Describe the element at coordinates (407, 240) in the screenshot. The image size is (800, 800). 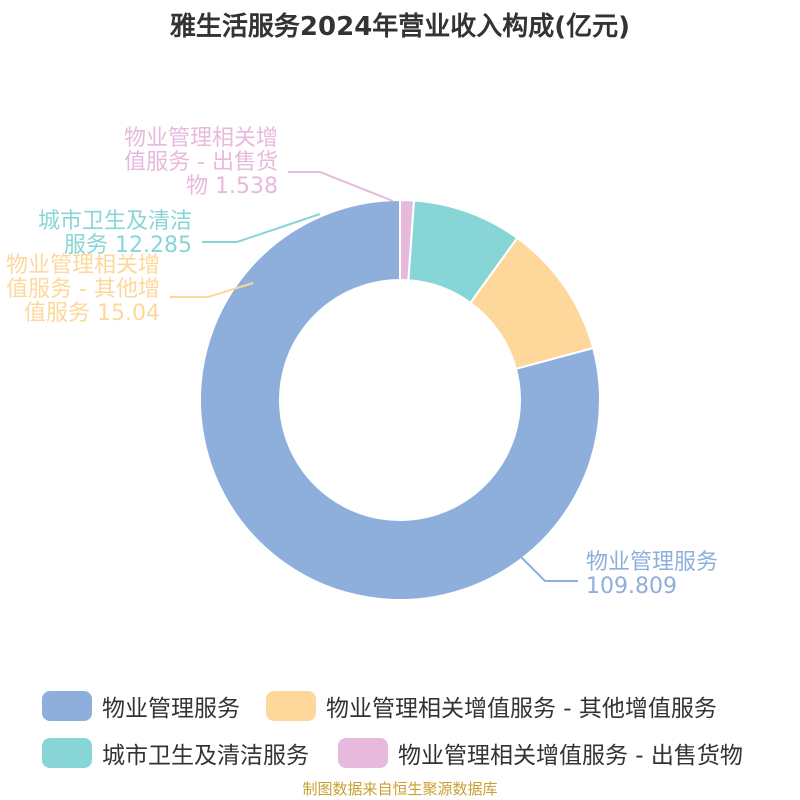
I see `donut-slice` at that location.